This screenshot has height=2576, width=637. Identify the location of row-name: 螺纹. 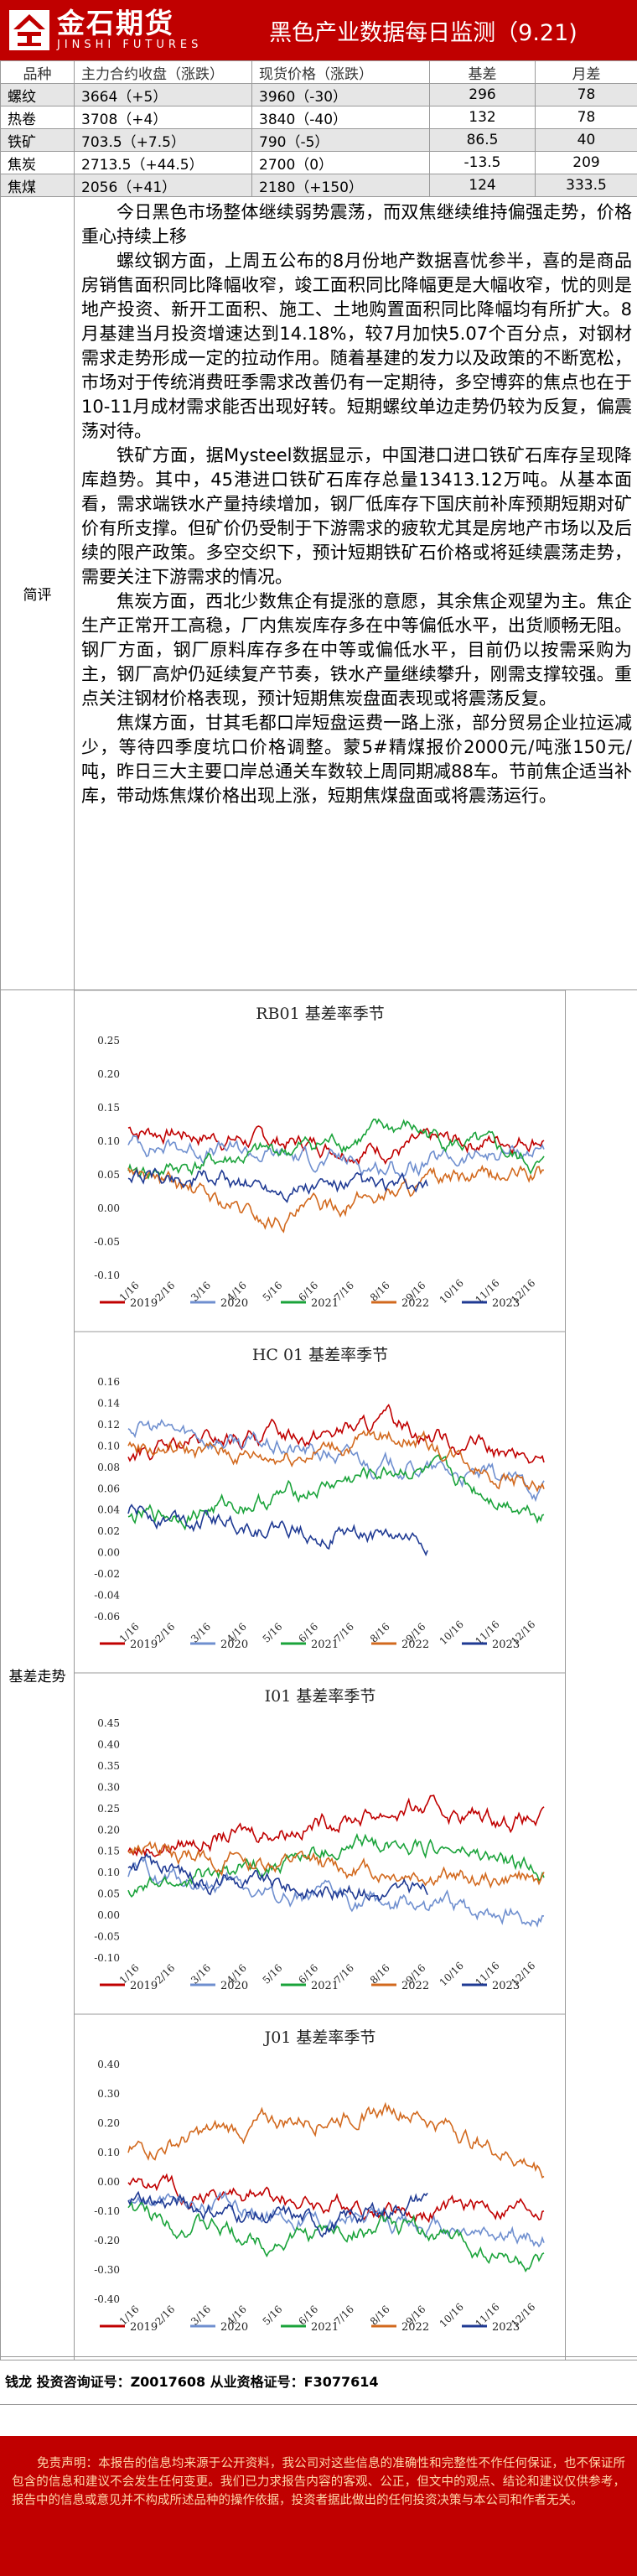
(37, 94).